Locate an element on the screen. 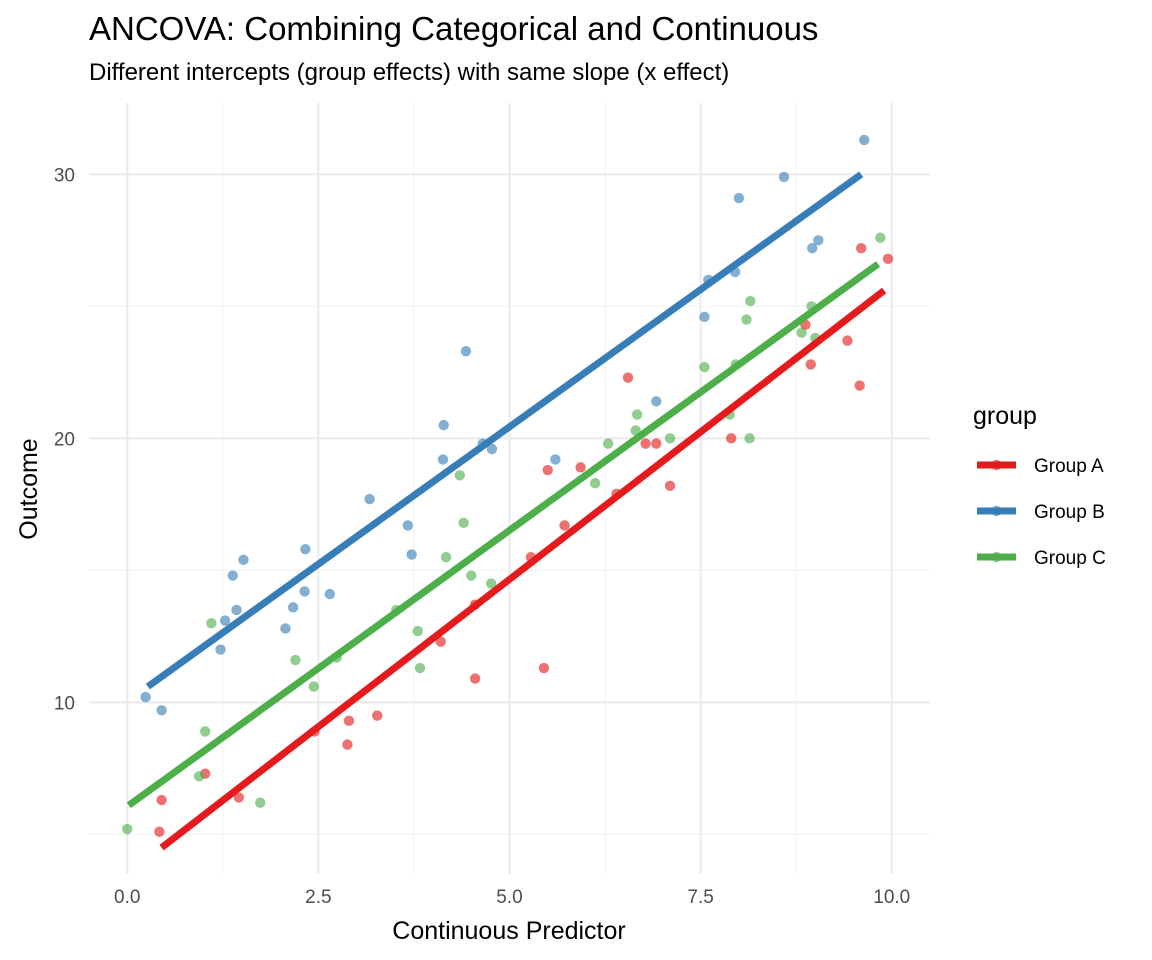 Image resolution: width=1152 pixels, height=960 pixels. legend: group Group A Group B Group C is located at coordinates (1039, 485).